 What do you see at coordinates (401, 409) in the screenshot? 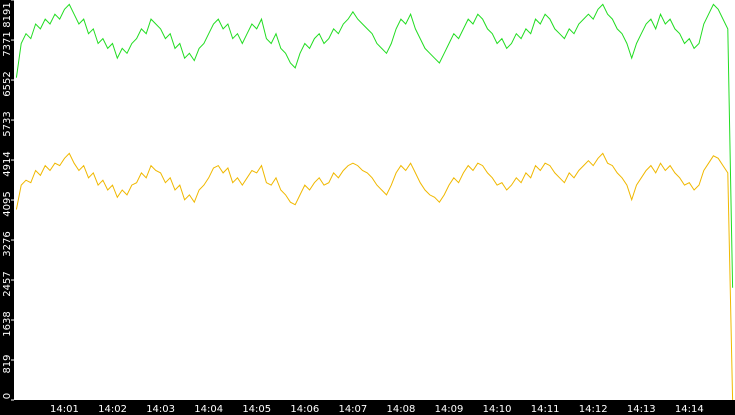
I see `x-tick-label: 14:08` at bounding box center [401, 409].